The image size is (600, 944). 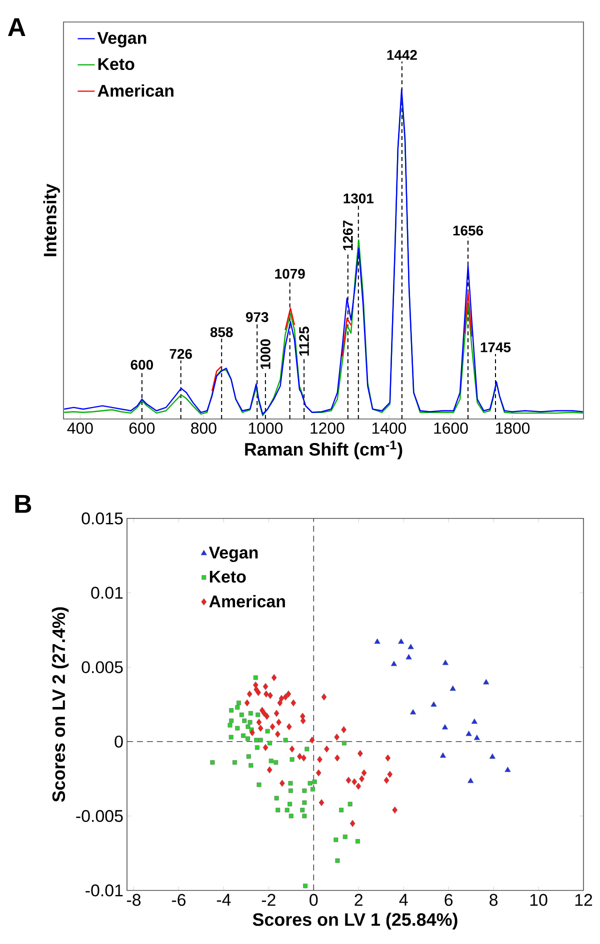 I want to click on legend-label: Keto, so click(x=228, y=576).